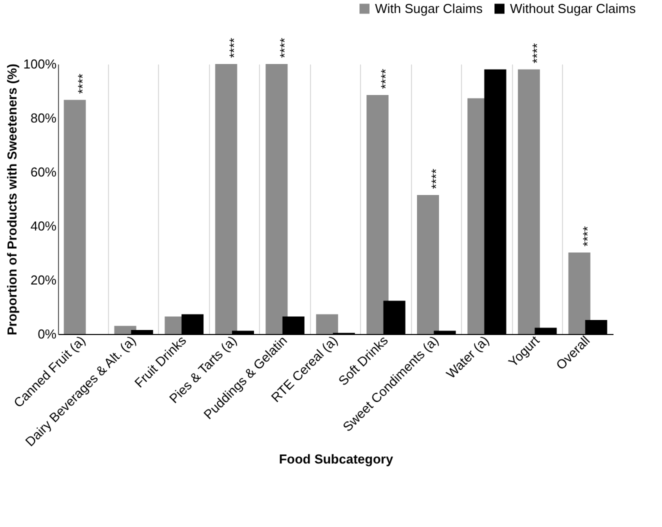 The height and width of the screenshot is (527, 662). What do you see at coordinates (336, 459) in the screenshot?
I see `x-axis-title: Food Subcategory` at bounding box center [336, 459].